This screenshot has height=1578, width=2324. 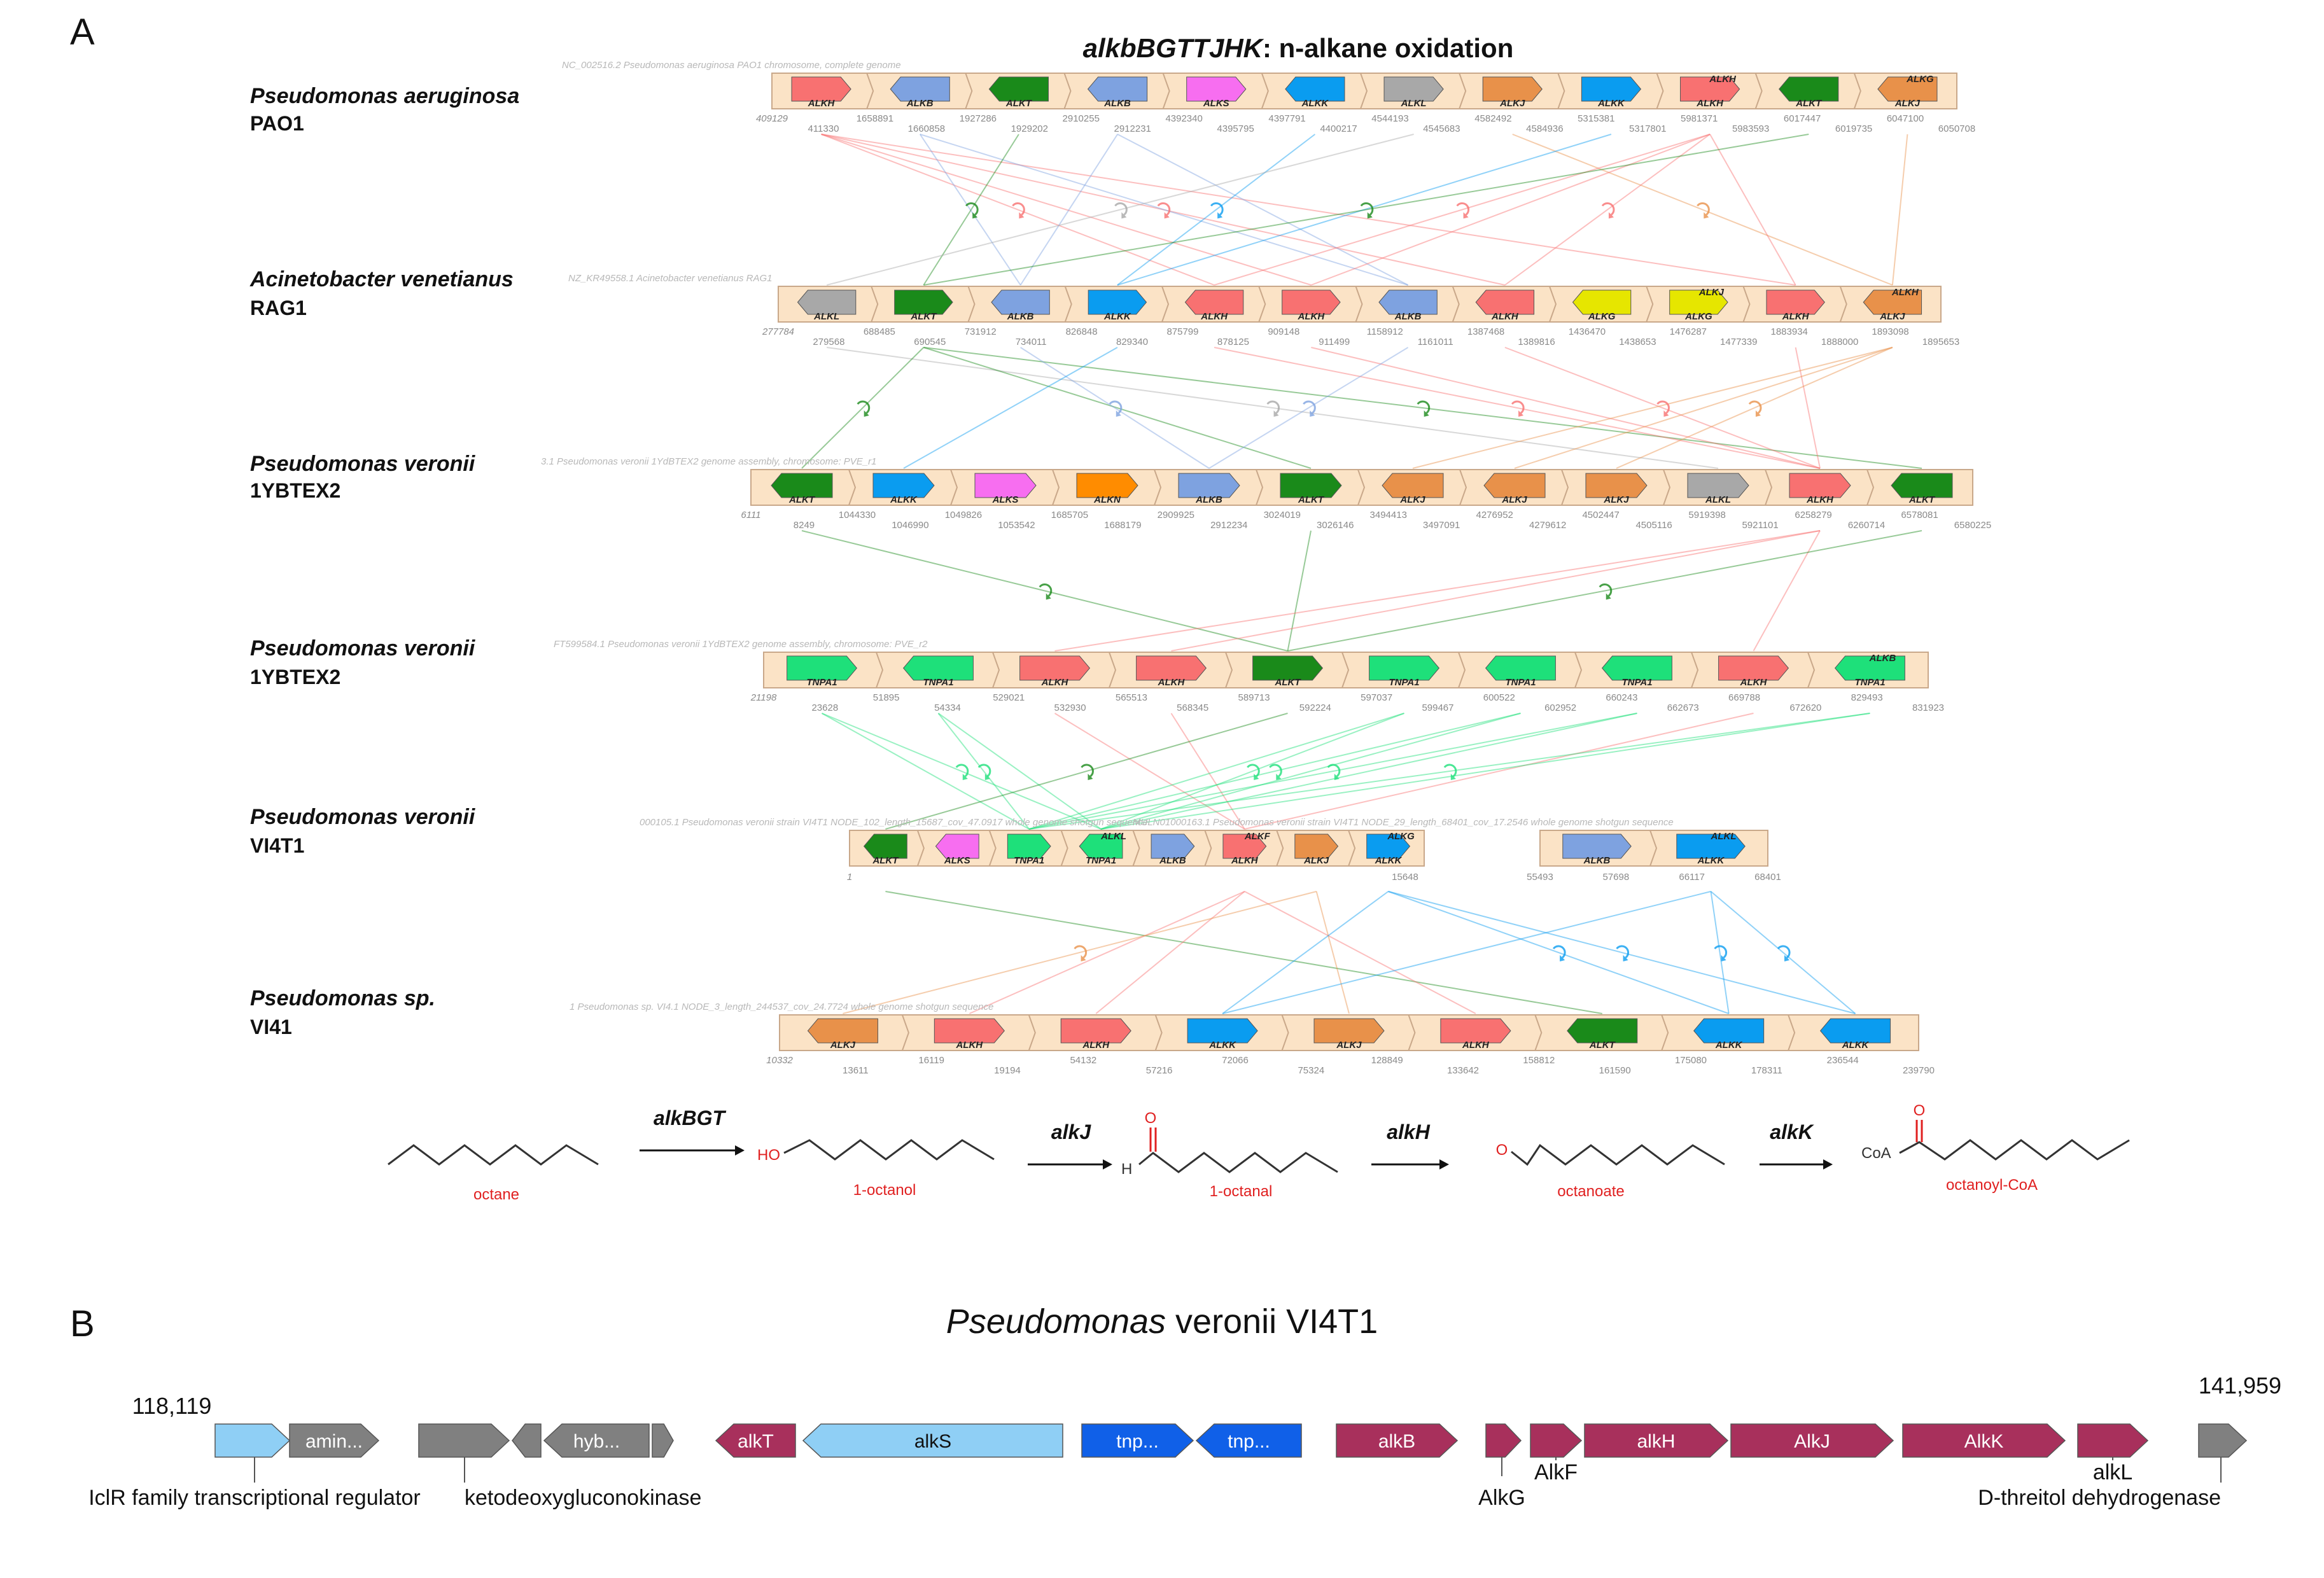 I want to click on atom-h: H, so click(x=1126, y=1169).